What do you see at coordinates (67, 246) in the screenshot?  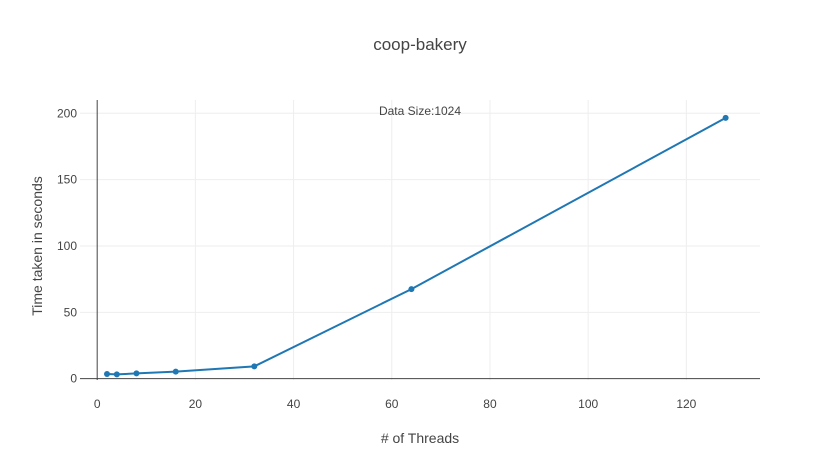 I see `y-tick-label: 100` at bounding box center [67, 246].